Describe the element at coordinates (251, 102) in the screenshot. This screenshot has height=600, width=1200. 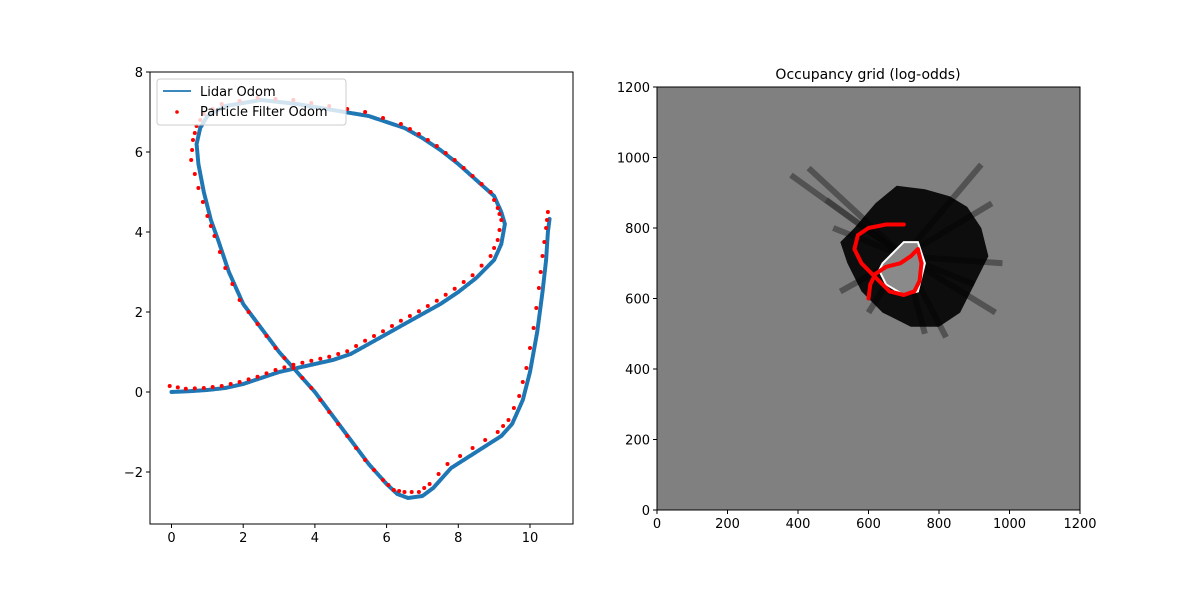
I see `legend-box` at that location.